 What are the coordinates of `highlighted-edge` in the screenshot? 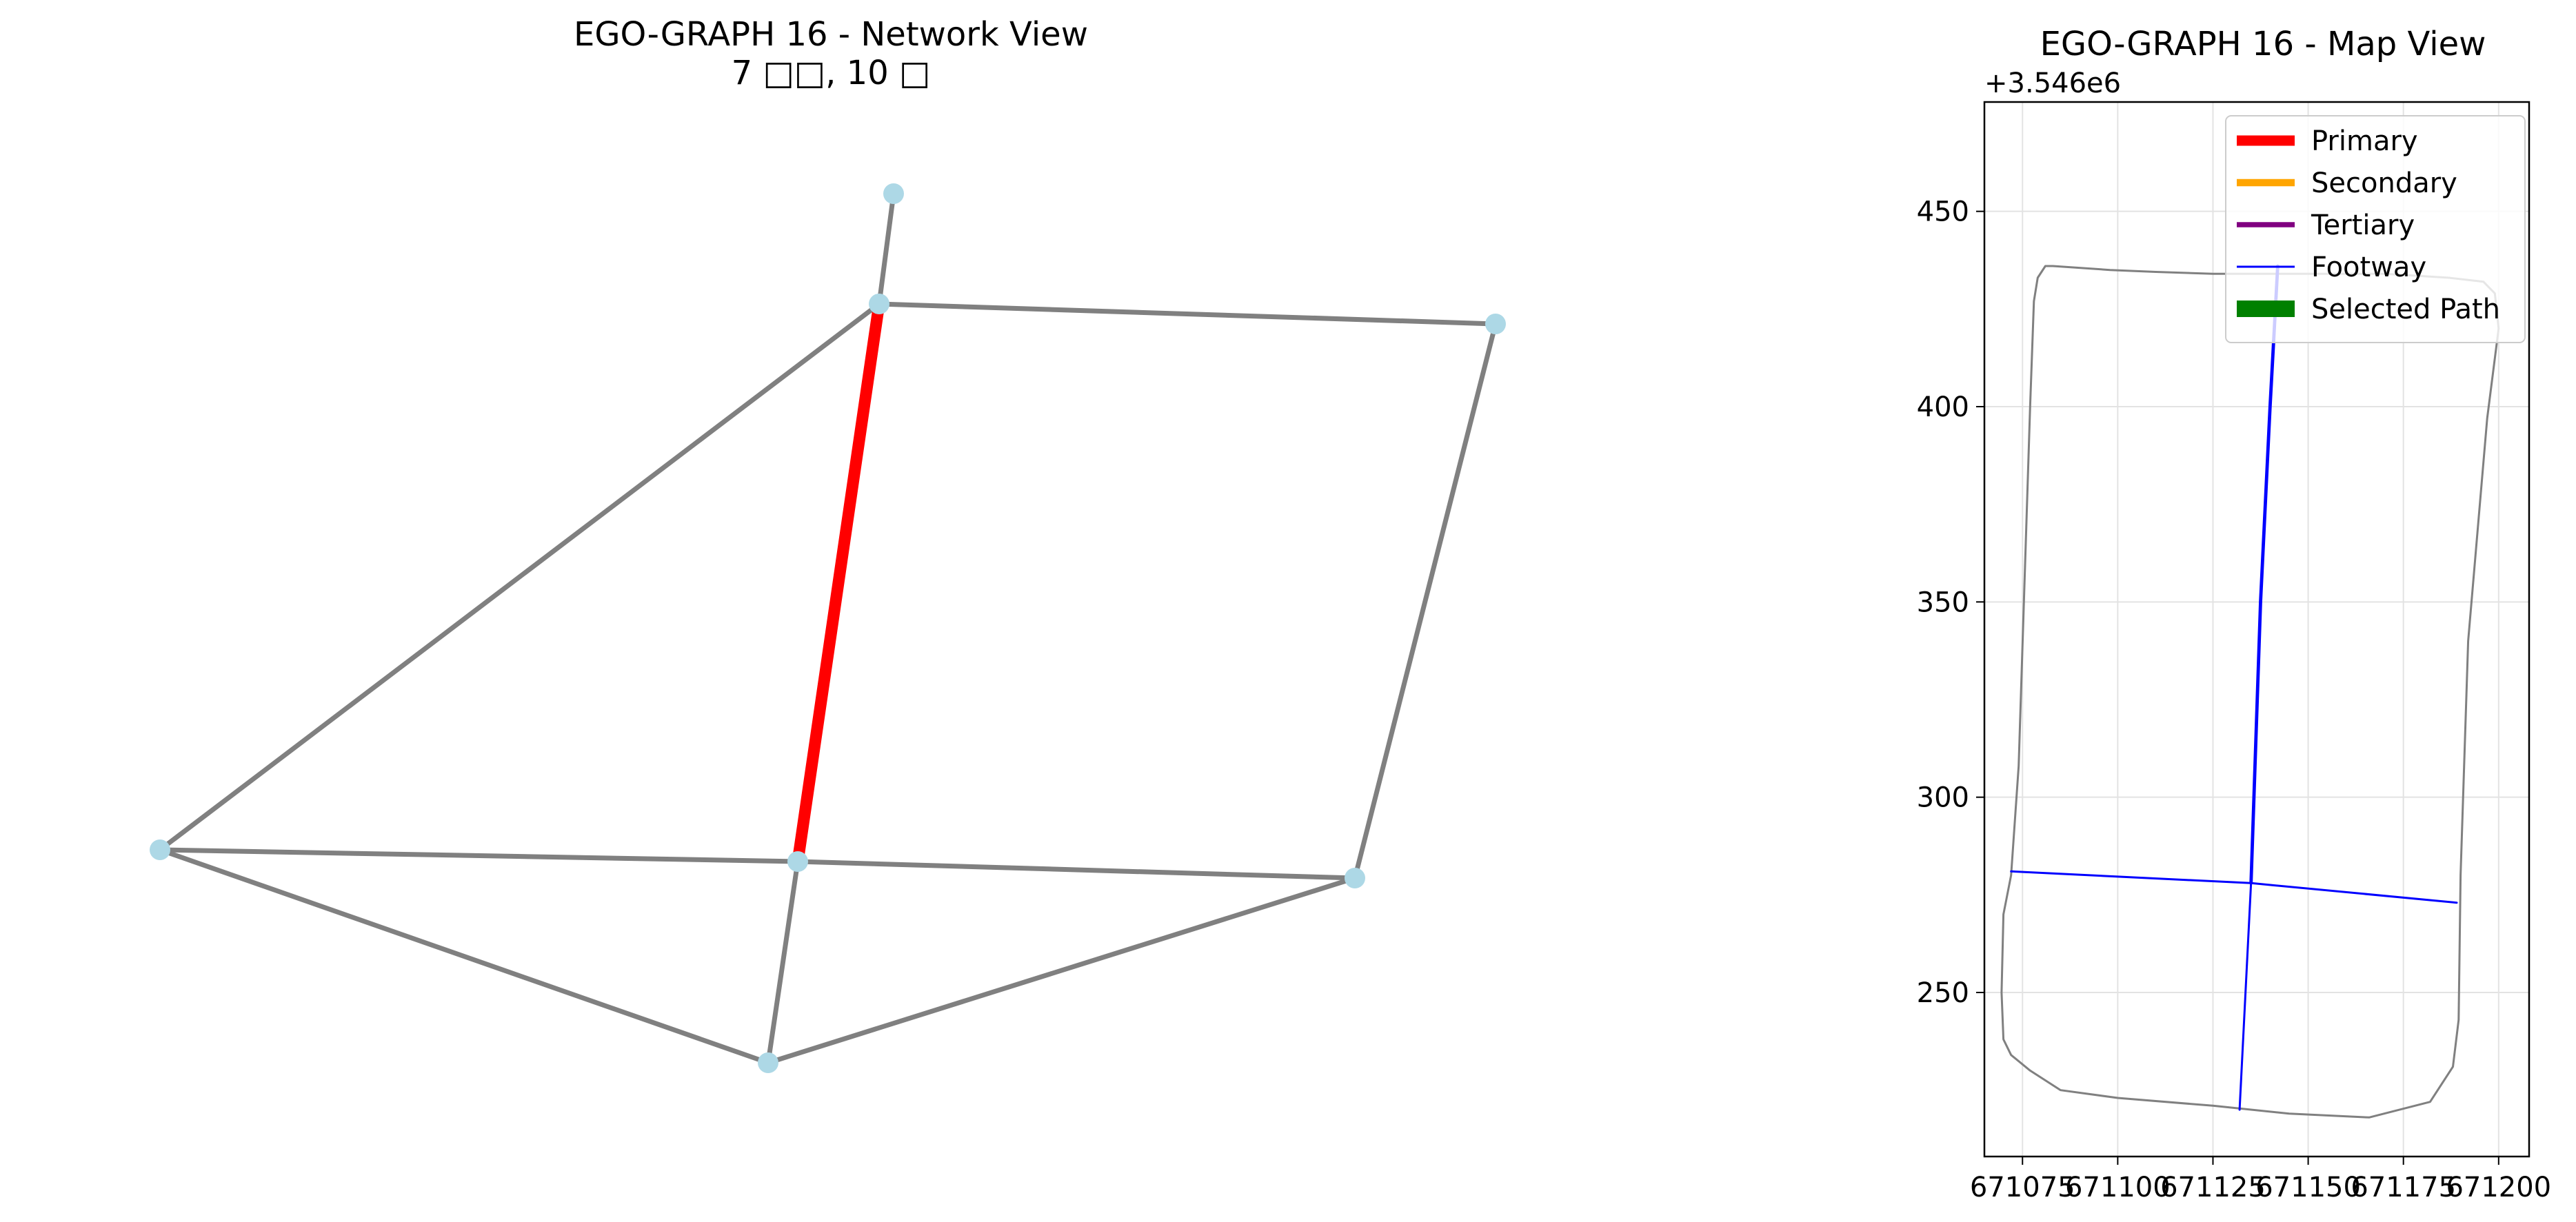 It's located at (838, 583).